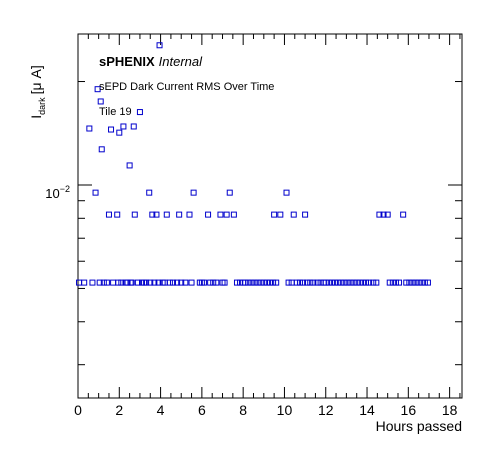 Image resolution: width=498 pixels, height=476 pixels. I want to click on x-tick-label: 2, so click(119, 410).